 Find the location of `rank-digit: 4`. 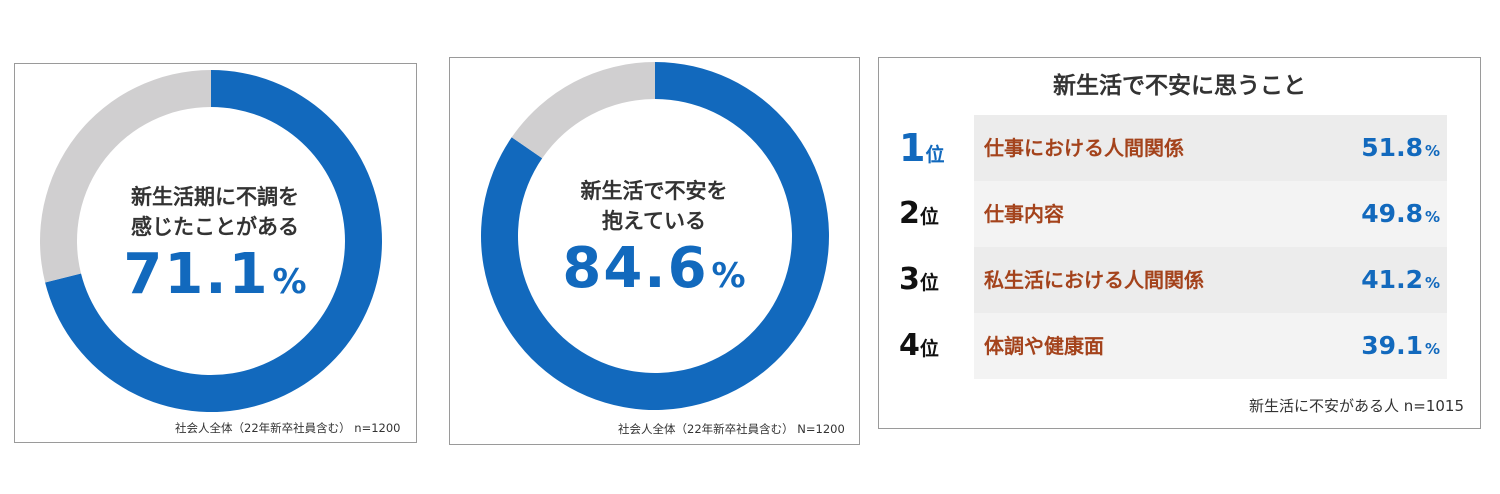

rank-digit: 4 is located at coordinates (909, 345).